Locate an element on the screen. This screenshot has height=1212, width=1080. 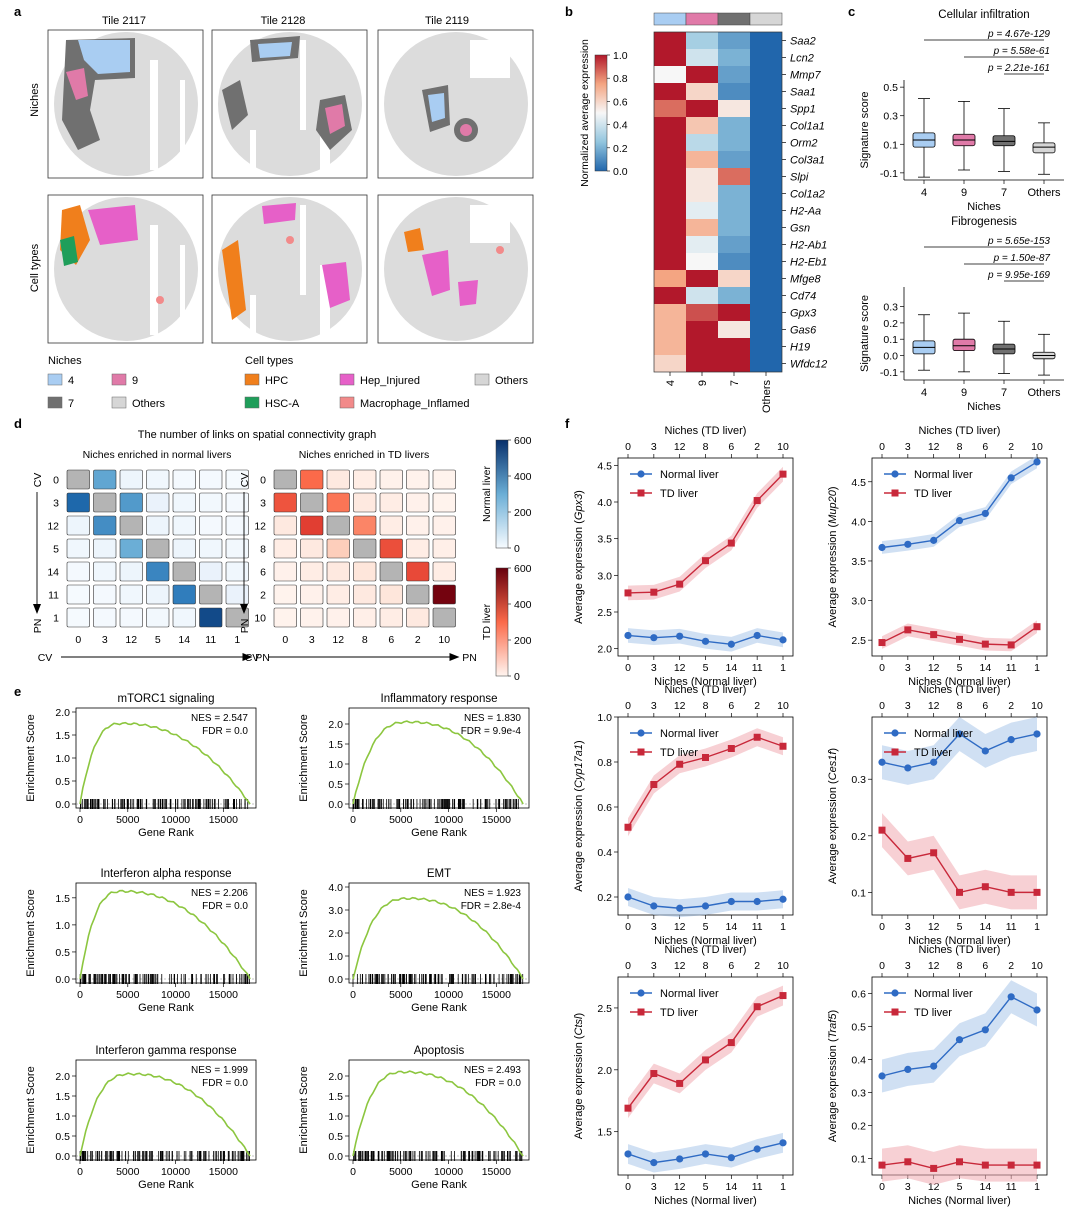
column-niche-label: 6 is located at coordinates (391, 640).